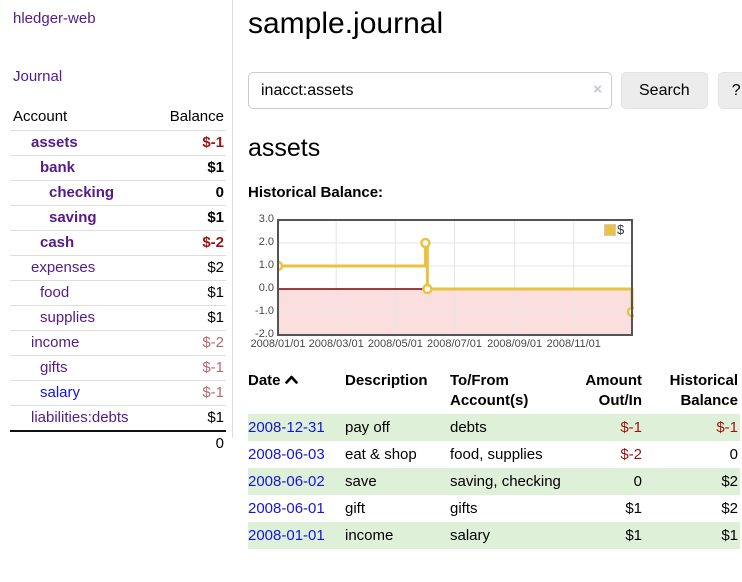  I want to click on transaction-description: eat & shop, so click(381, 454).